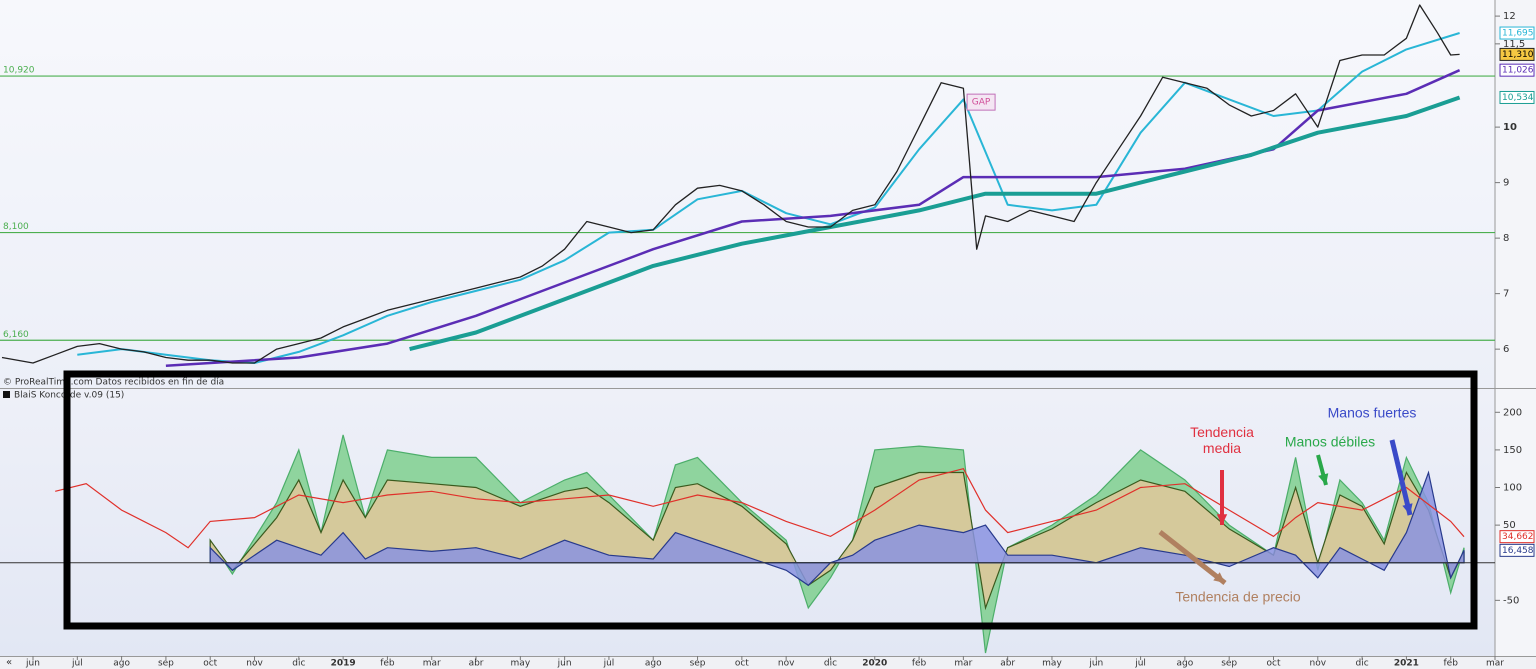 This screenshot has height=669, width=1536. What do you see at coordinates (1406, 664) in the screenshot?
I see `x-tick-label: 2021` at bounding box center [1406, 664].